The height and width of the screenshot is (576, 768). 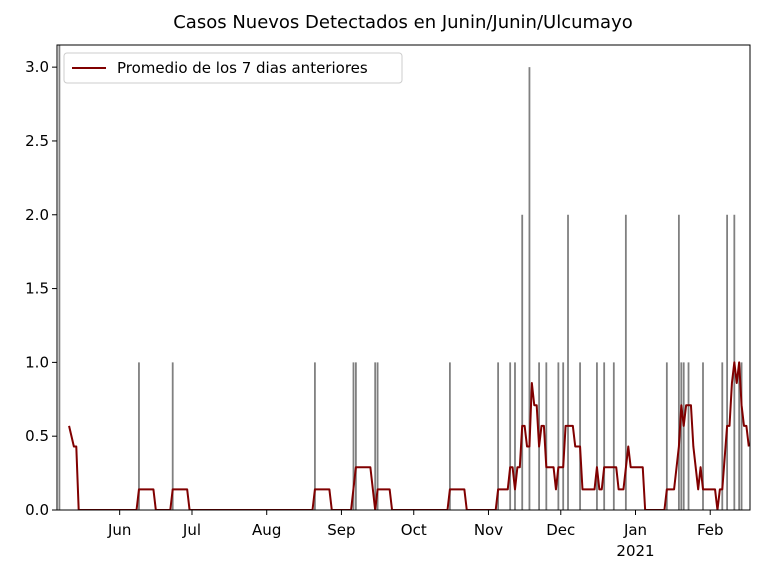 What do you see at coordinates (488, 530) in the screenshot?
I see `x-tick-label: Nov` at bounding box center [488, 530].